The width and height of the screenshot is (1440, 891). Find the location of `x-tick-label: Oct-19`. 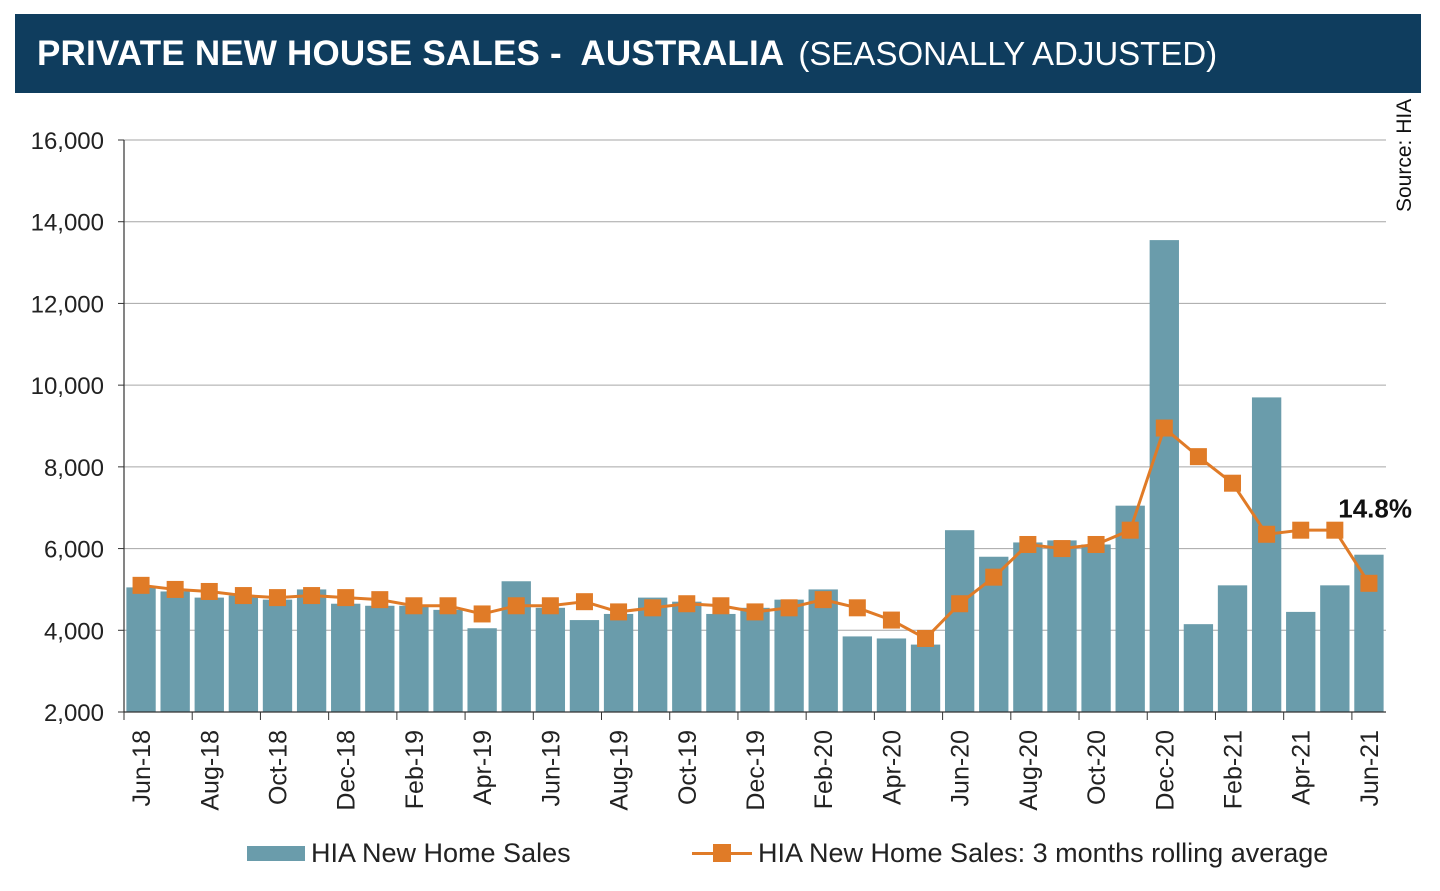

x-tick-label: Oct-19 is located at coordinates (688, 767).